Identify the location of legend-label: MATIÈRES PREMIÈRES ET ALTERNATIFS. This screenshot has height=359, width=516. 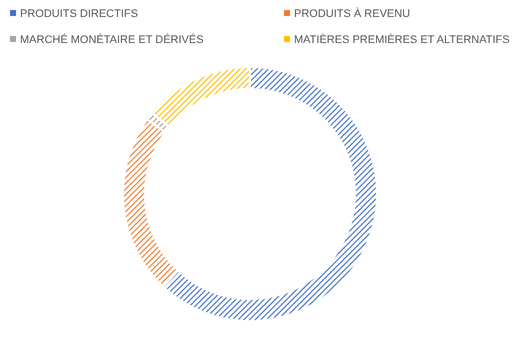
(402, 39).